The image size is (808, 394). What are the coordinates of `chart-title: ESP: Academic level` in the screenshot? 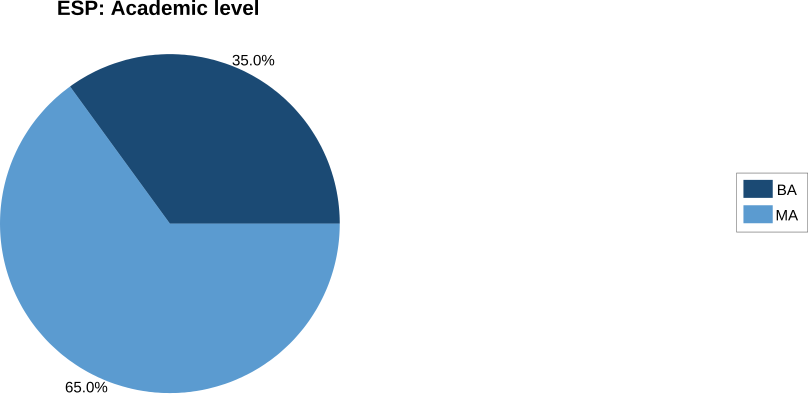 It's located at (158, 8).